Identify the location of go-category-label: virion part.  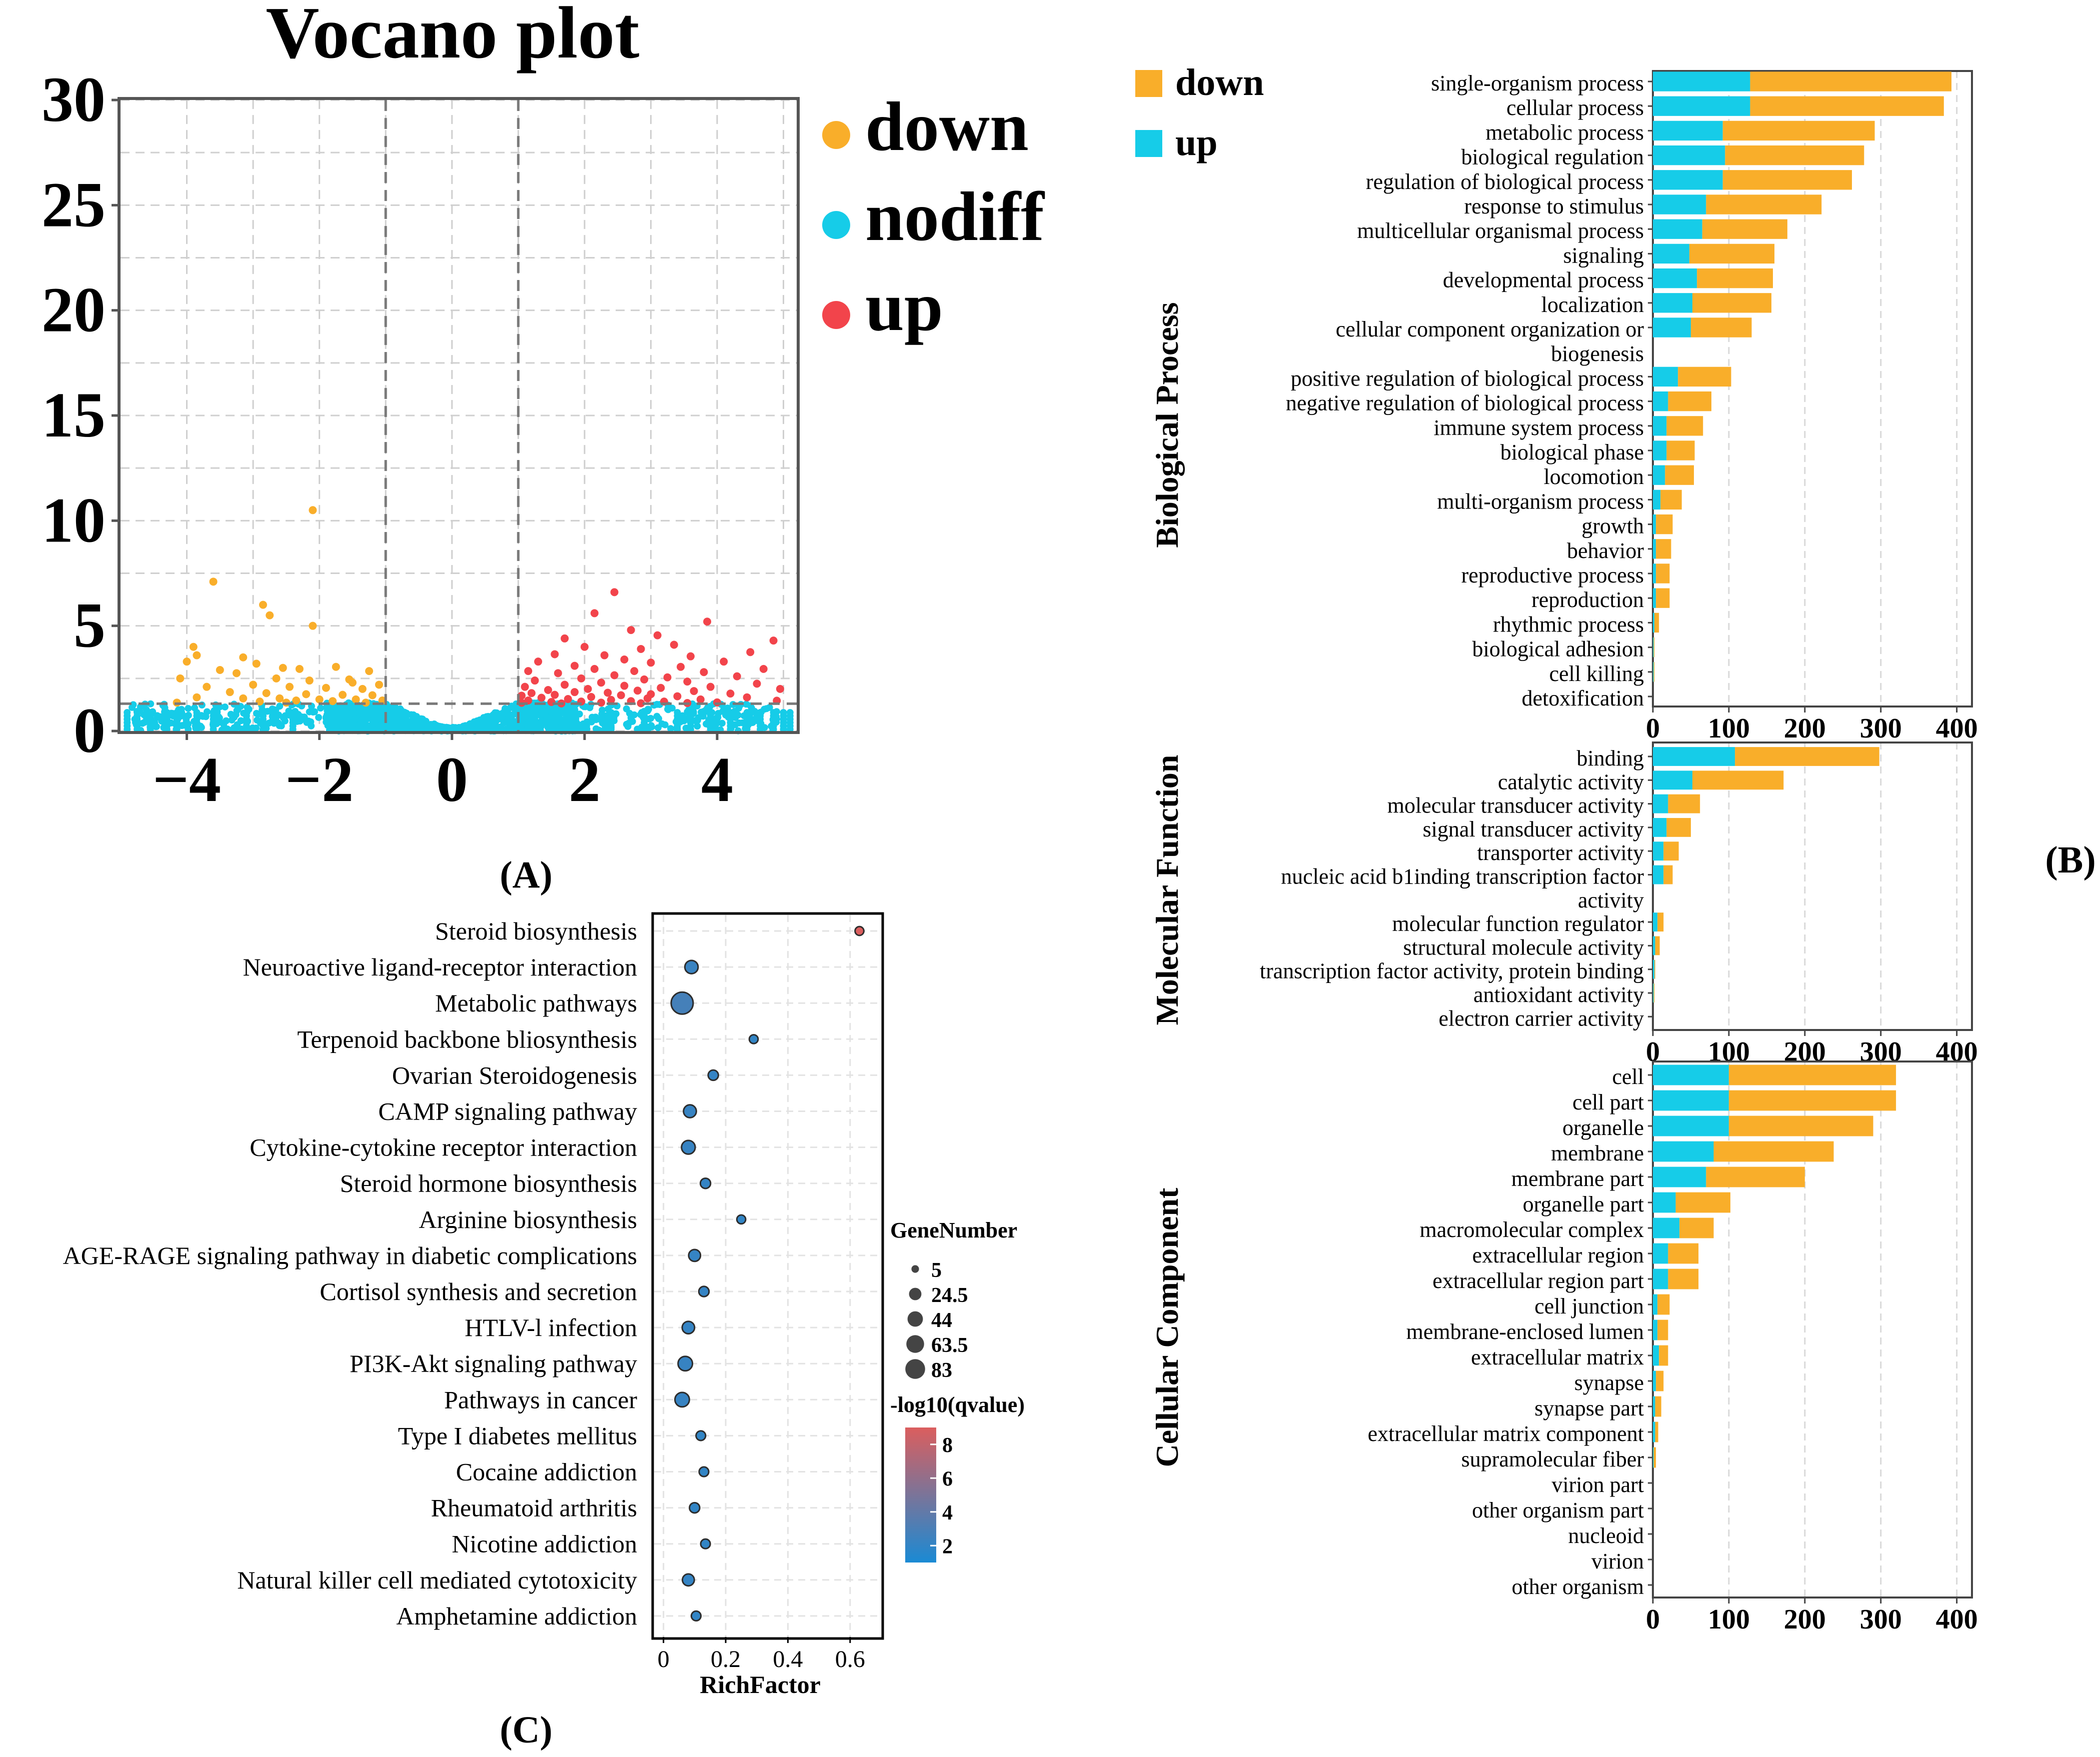
(1597, 1484).